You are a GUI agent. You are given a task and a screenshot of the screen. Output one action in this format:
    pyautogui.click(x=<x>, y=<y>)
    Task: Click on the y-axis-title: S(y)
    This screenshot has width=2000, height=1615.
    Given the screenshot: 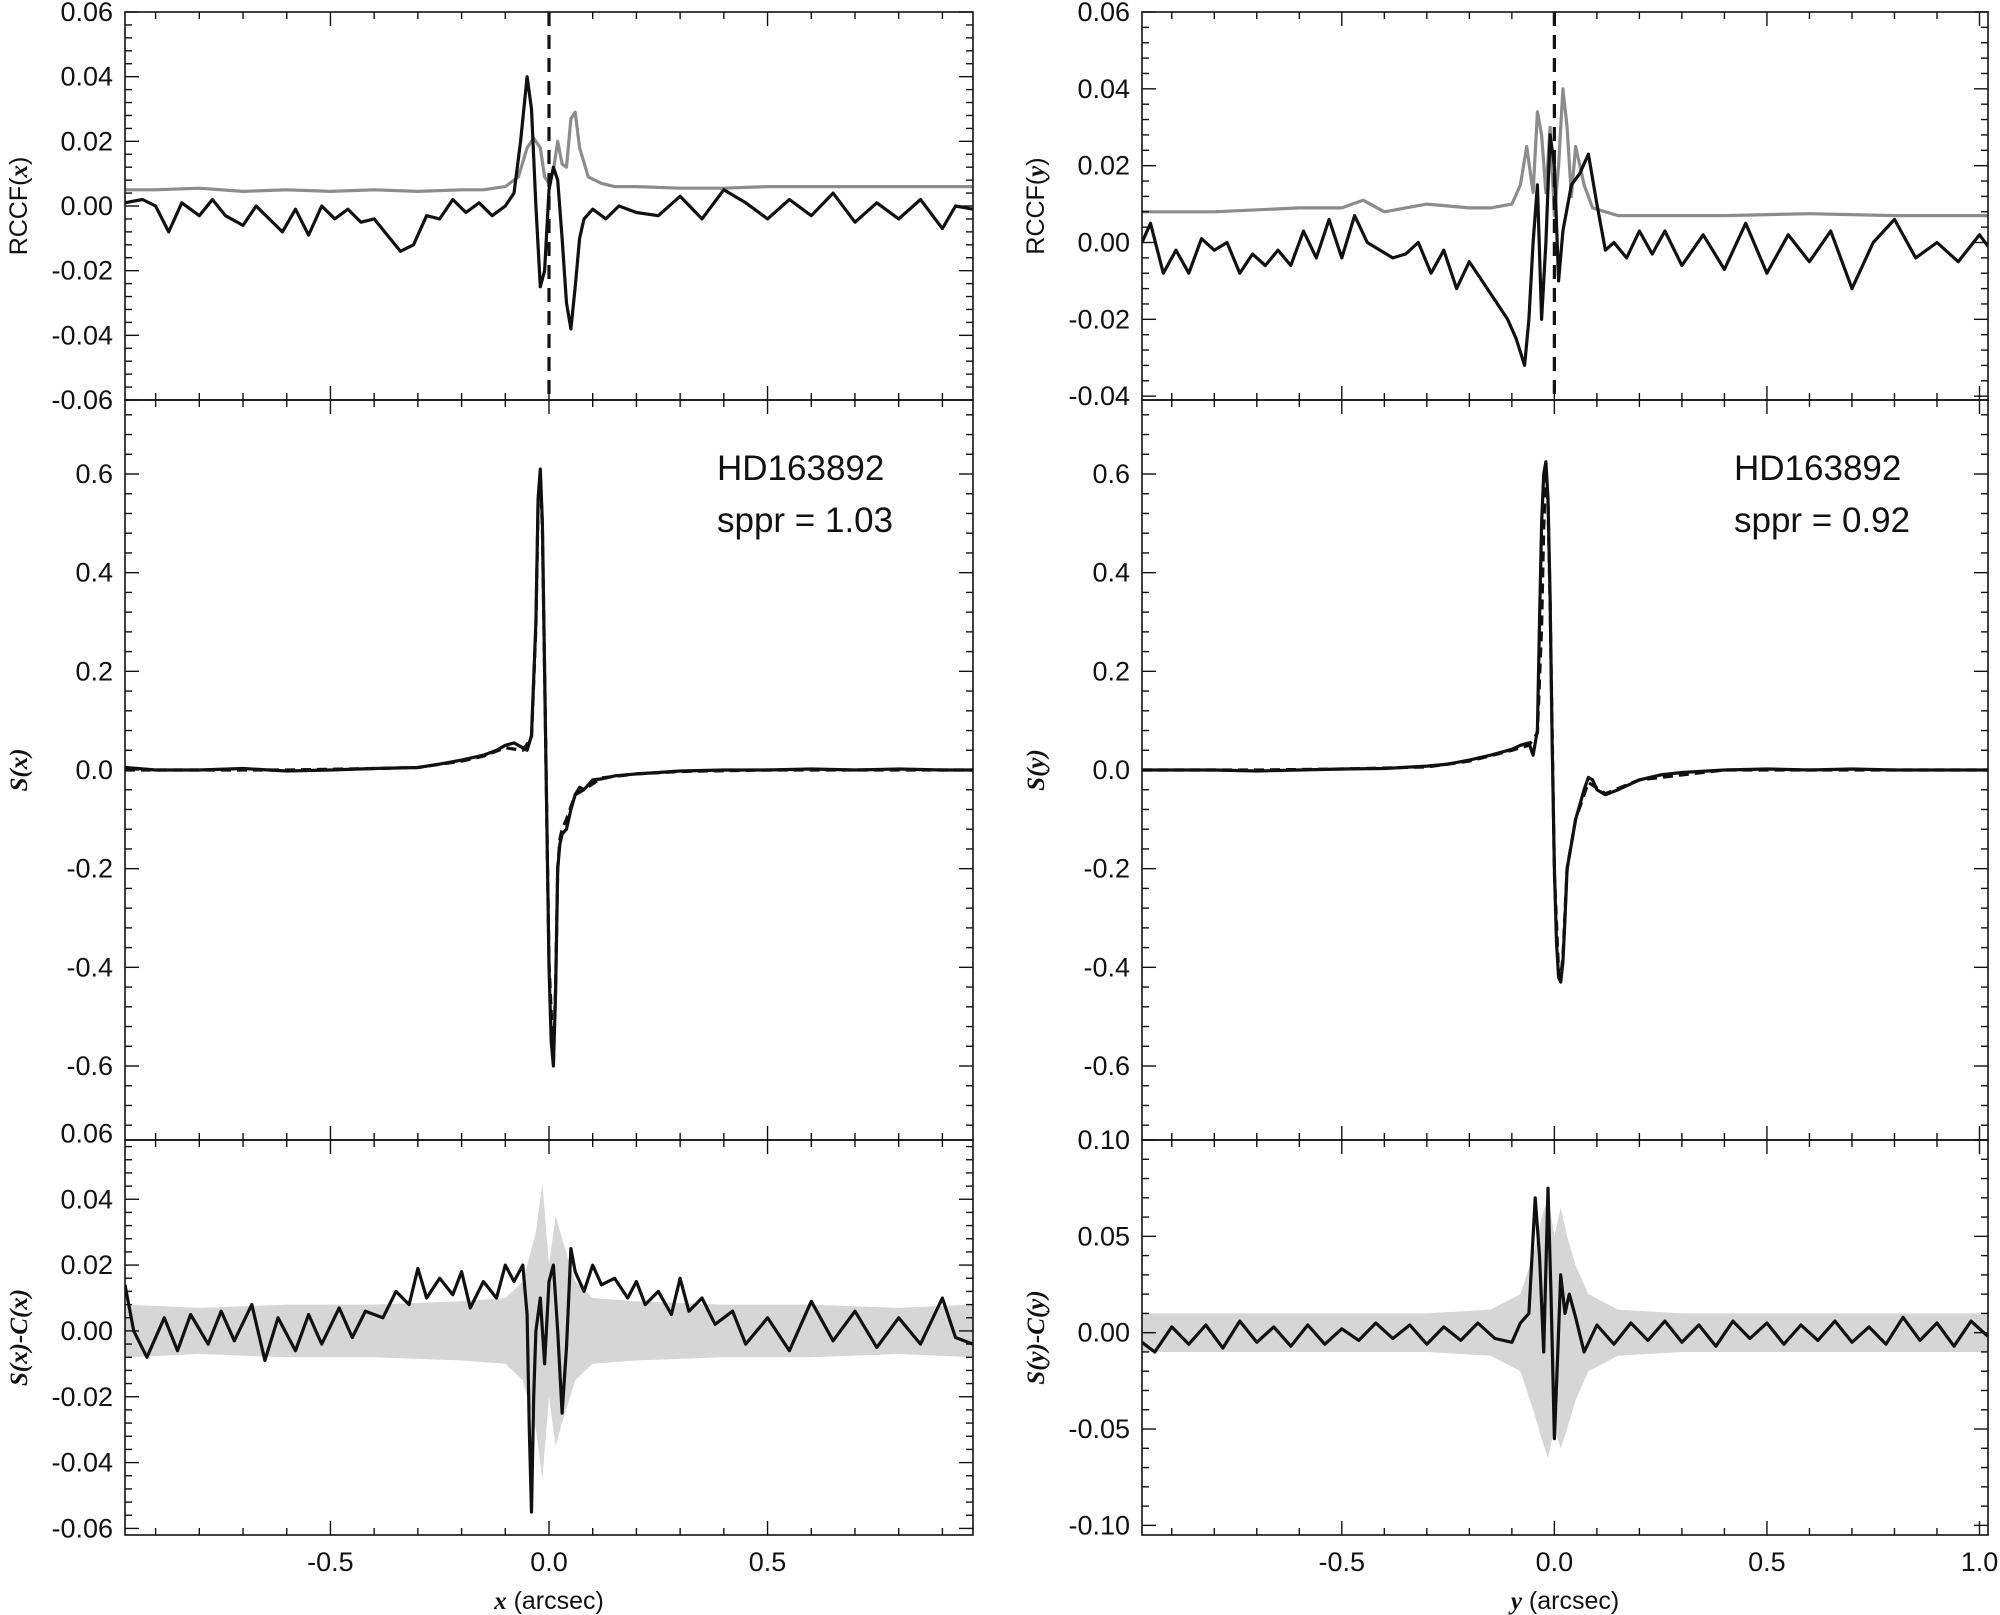 What is the action you would take?
    pyautogui.click(x=1036, y=770)
    